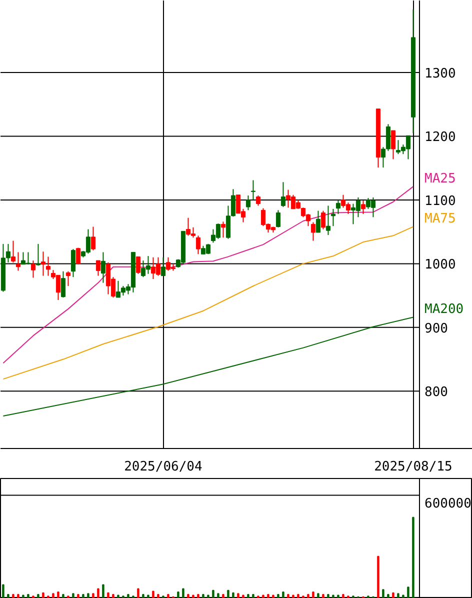 The image size is (472, 598). Describe the element at coordinates (436, 328) in the screenshot. I see `y-tick-label: 900` at that location.